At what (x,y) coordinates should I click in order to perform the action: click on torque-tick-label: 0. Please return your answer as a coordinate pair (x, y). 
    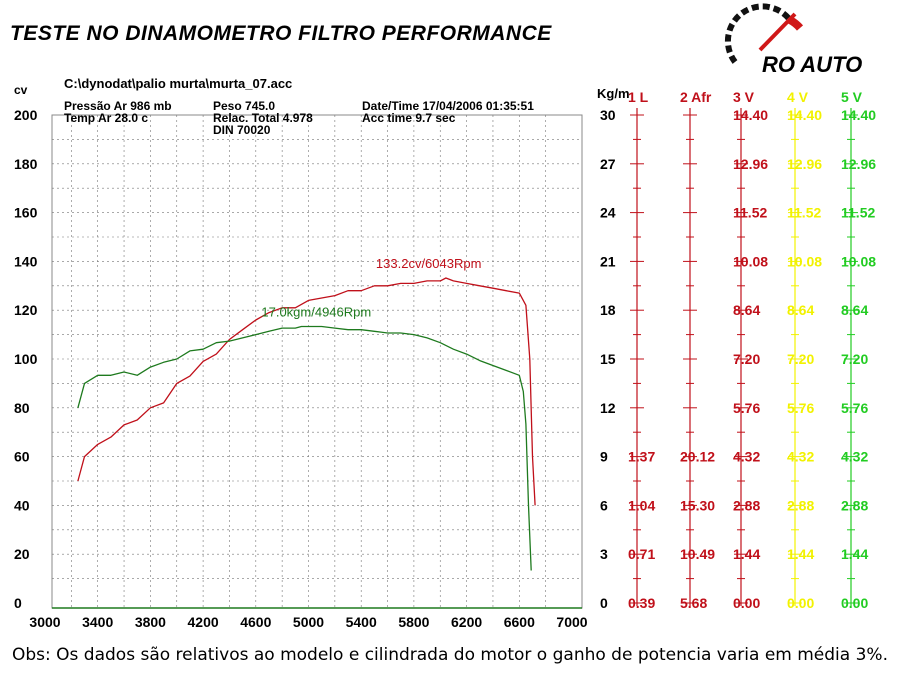
    Looking at the image, I should click on (604, 603).